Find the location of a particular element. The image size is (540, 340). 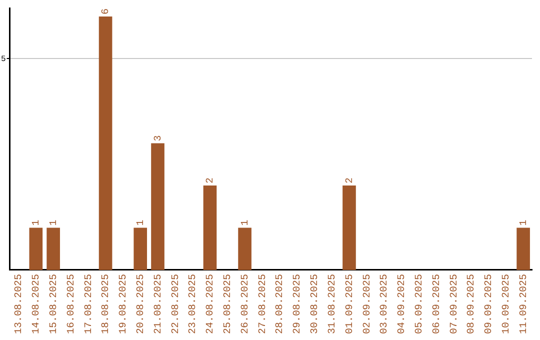

x-tick-label: 25.08.2025 is located at coordinates (228, 304).